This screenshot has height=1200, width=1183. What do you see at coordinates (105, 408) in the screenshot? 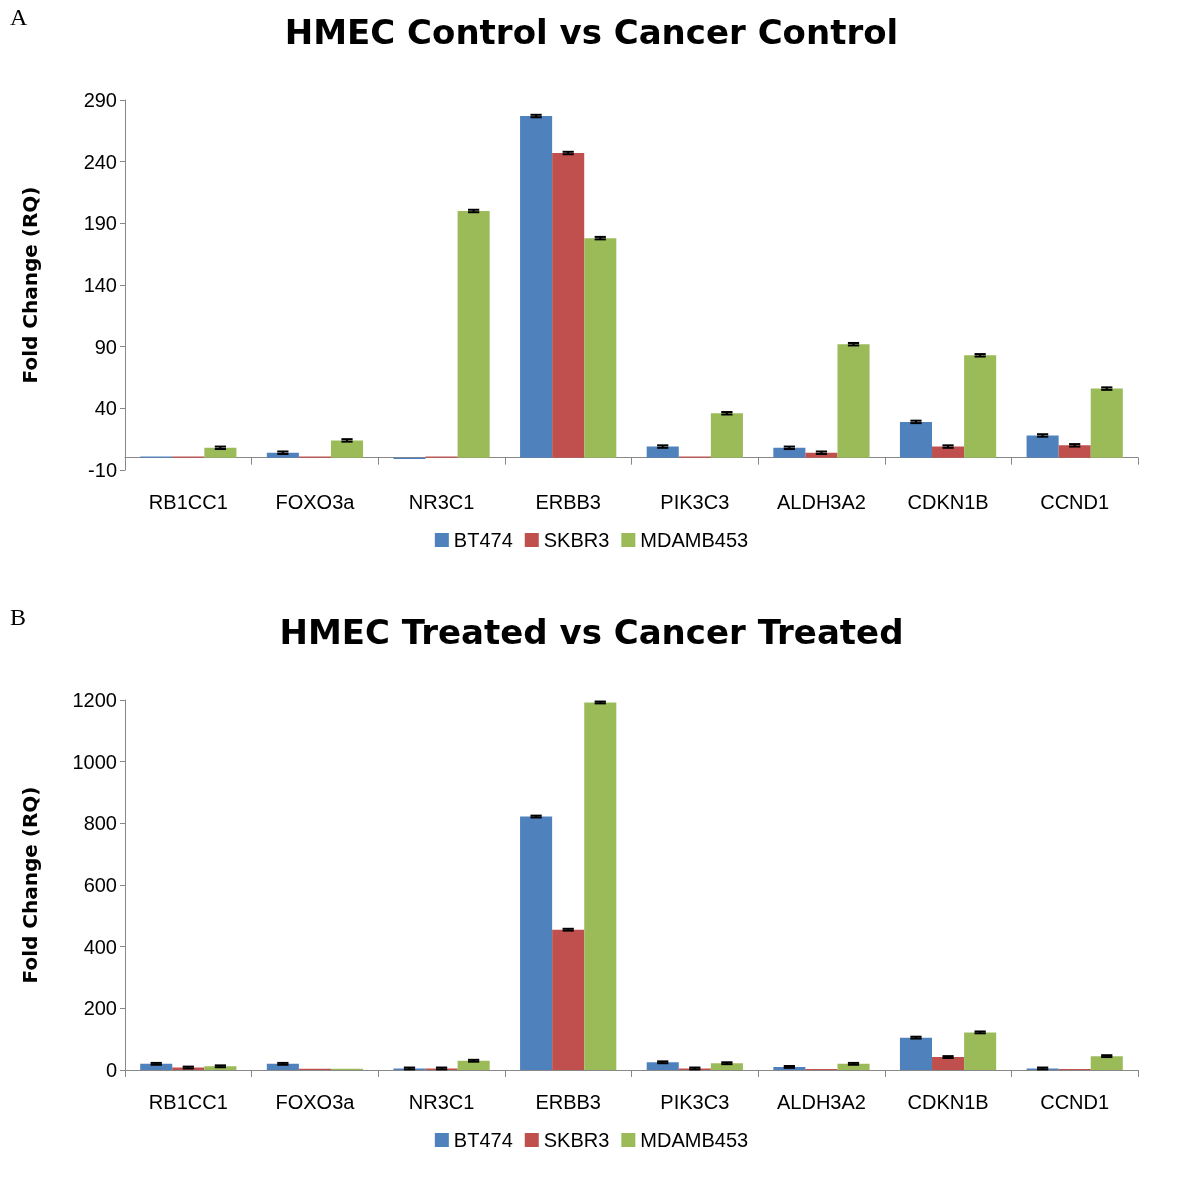
I see `y-tick-label: 40` at bounding box center [105, 408].